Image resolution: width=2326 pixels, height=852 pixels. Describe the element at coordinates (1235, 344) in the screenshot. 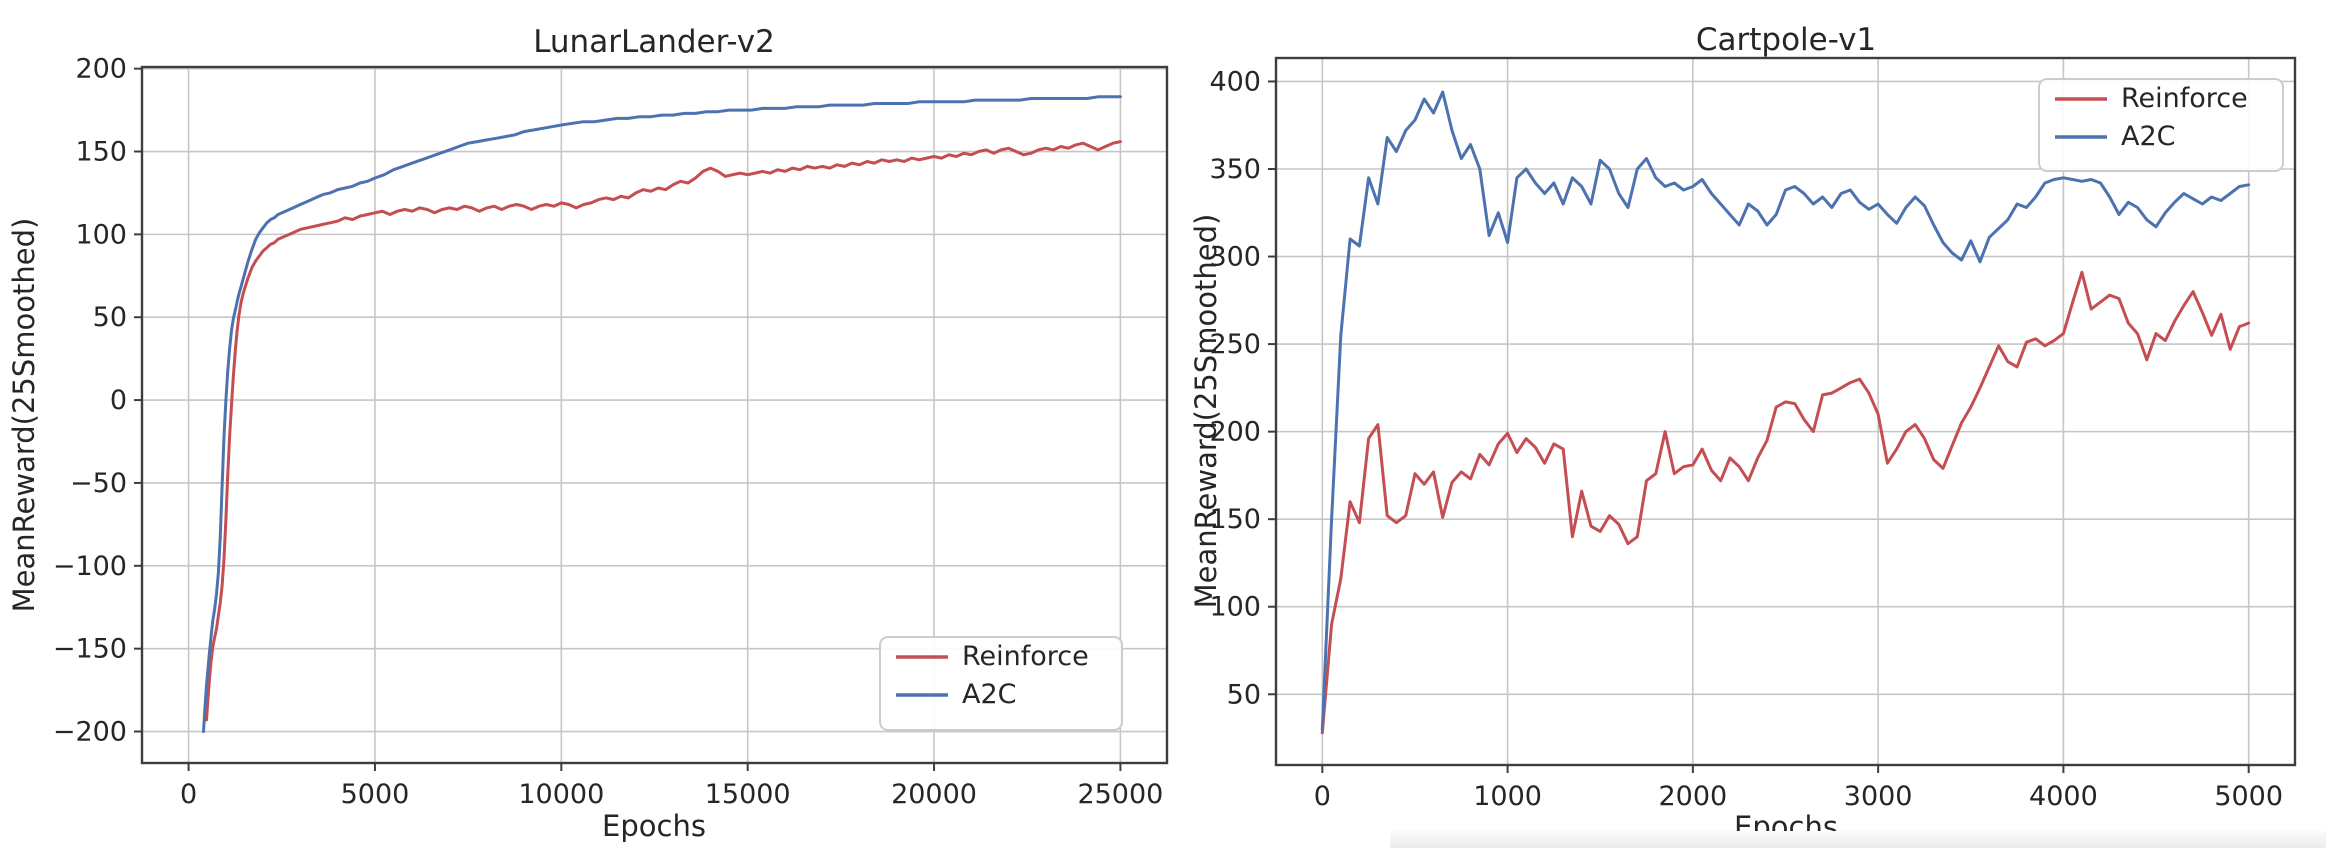

I see `y-tick-label: 250` at that location.